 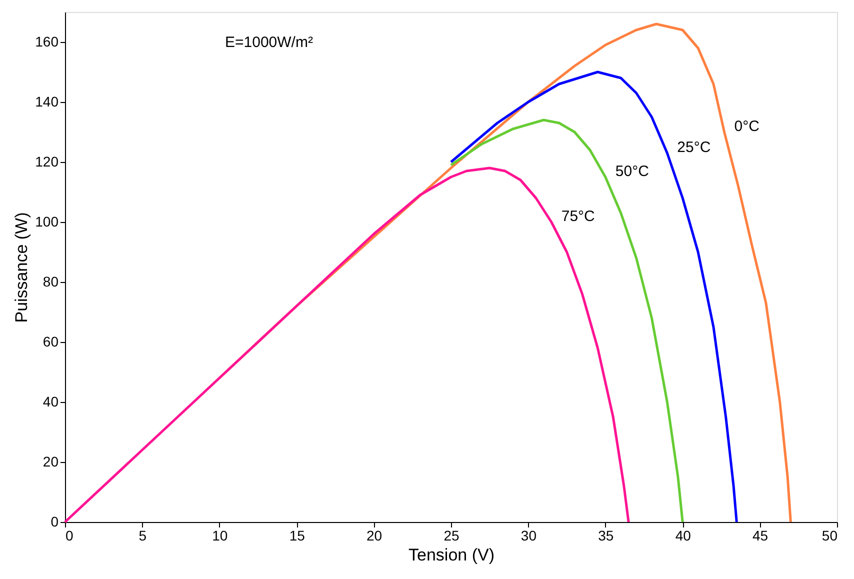 I want to click on x-tick-label: 20, so click(x=374, y=536).